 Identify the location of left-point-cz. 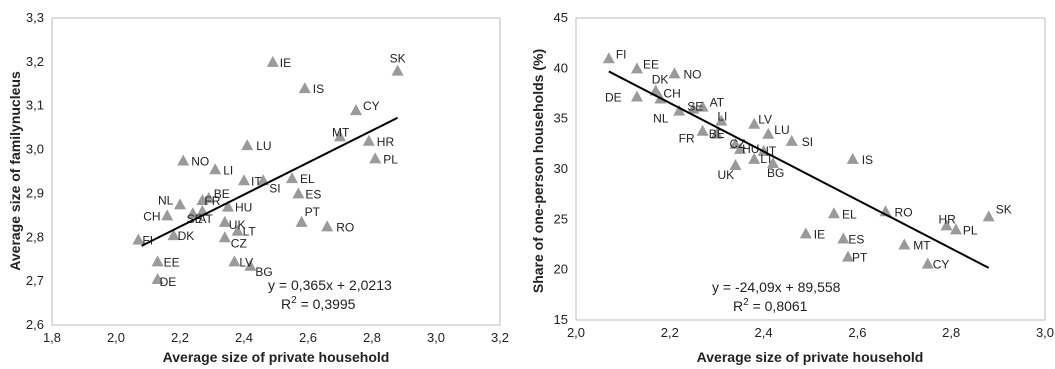
(224, 237).